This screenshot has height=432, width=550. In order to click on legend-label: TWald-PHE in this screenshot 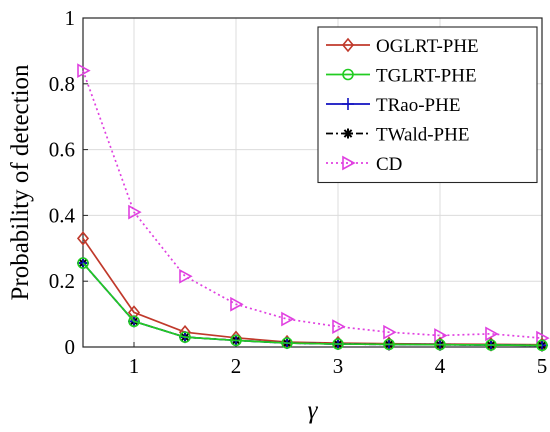, I will do `click(422, 135)`.